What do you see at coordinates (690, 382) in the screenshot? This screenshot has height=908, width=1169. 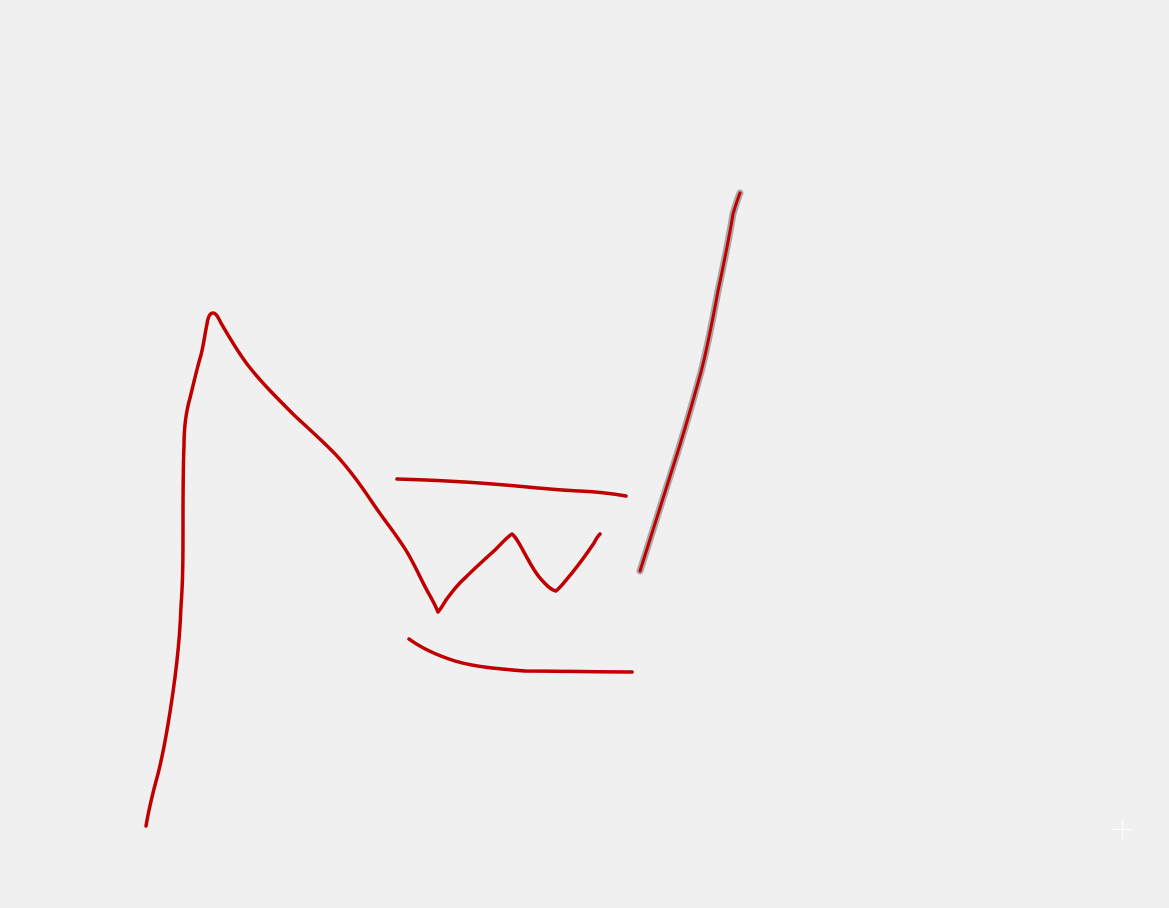 I see `ink-stroke-selected` at bounding box center [690, 382].